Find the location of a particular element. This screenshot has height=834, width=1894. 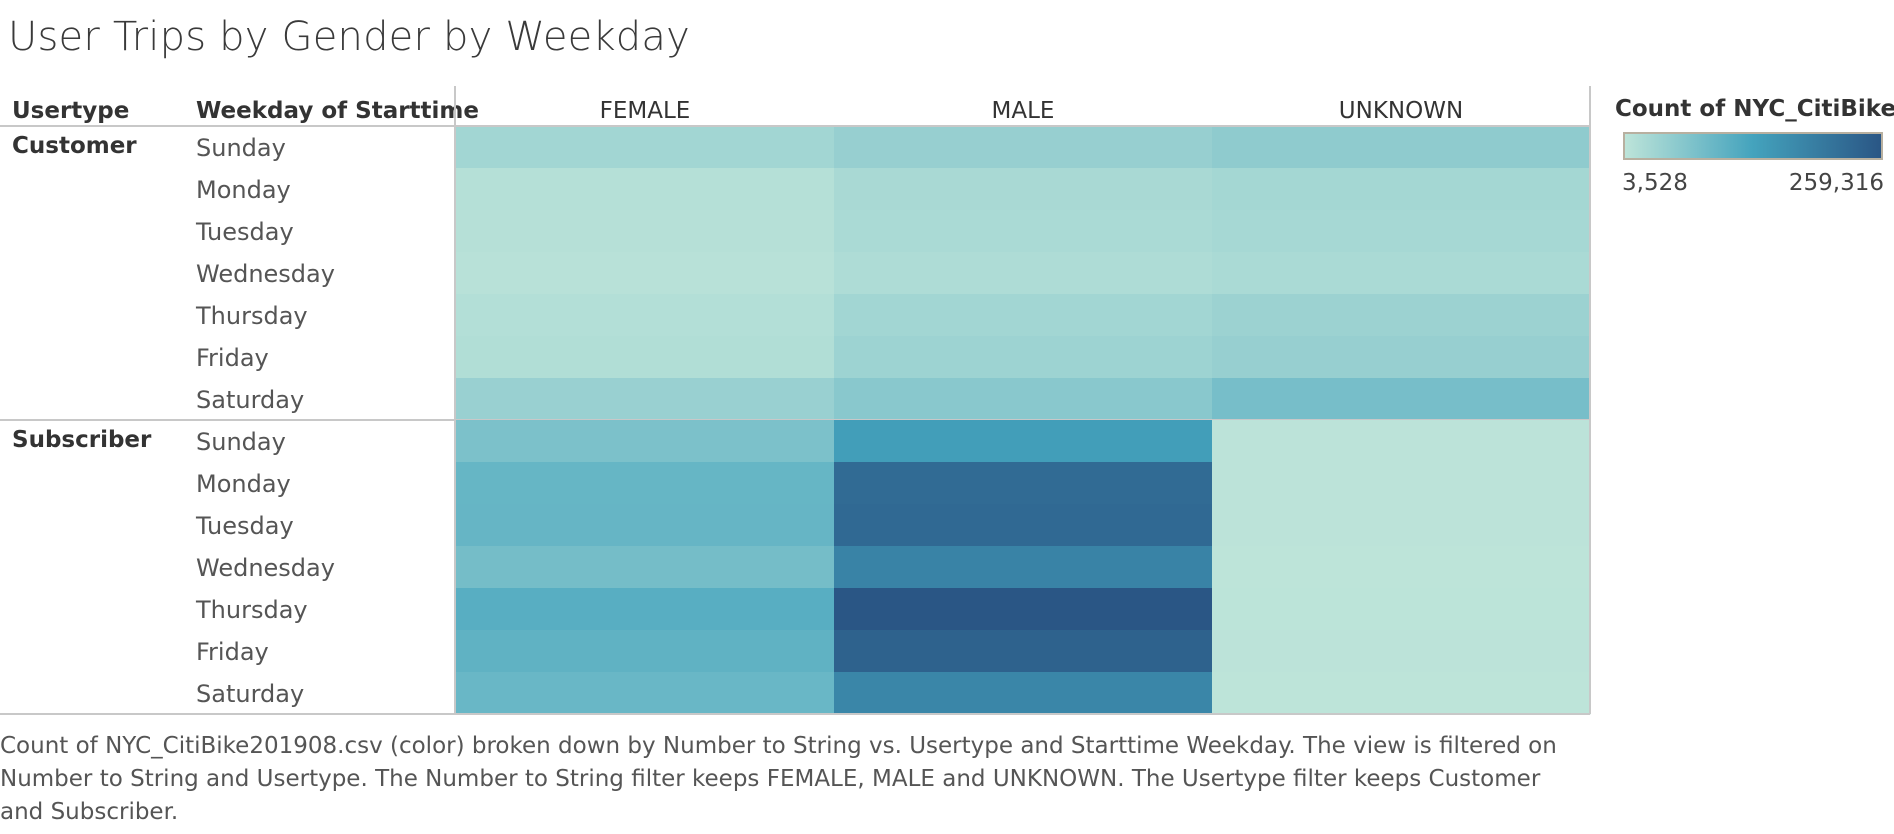

legend-color-ramp is located at coordinates (1753, 146).